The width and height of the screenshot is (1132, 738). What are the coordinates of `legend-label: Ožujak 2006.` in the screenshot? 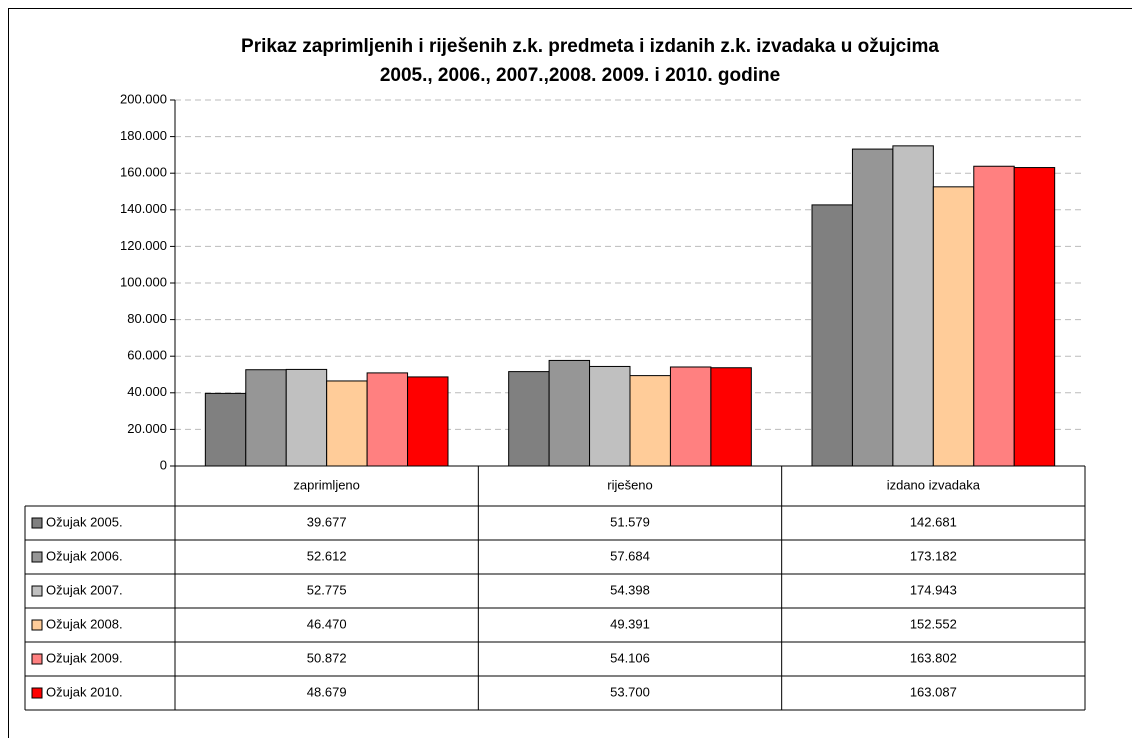 It's located at (84, 555).